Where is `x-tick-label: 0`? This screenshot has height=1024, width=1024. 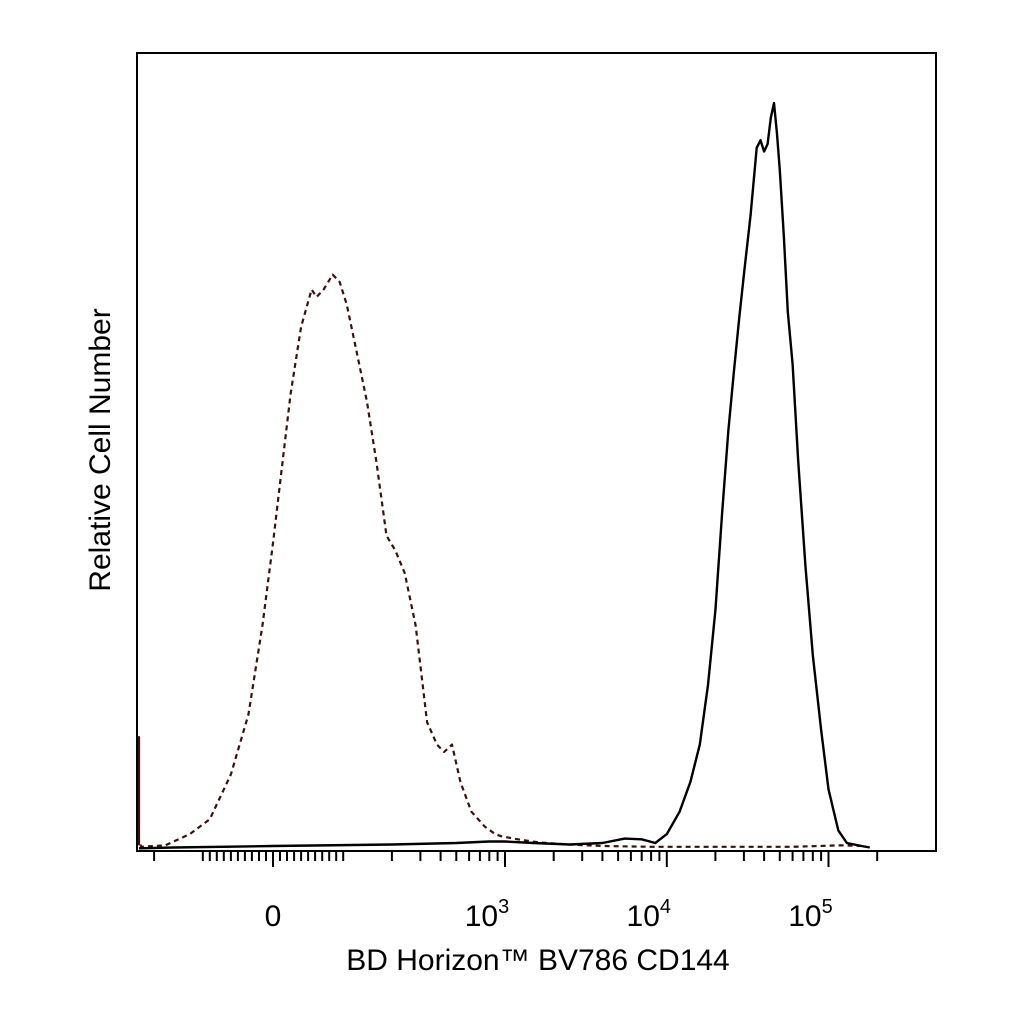
x-tick-label: 0 is located at coordinates (273, 916).